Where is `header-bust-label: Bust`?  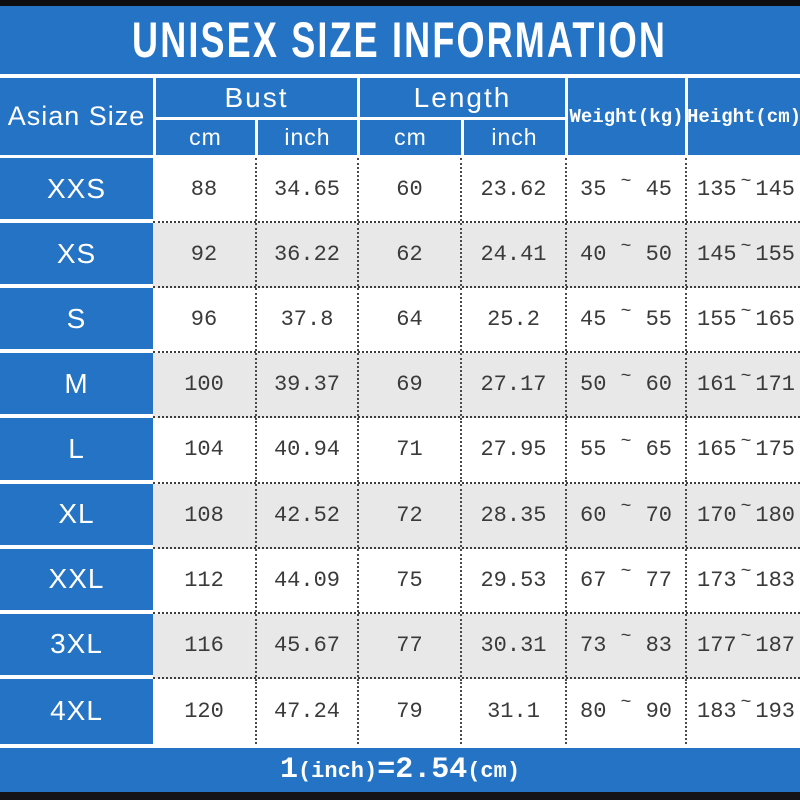 header-bust-label: Bust is located at coordinates (256, 99).